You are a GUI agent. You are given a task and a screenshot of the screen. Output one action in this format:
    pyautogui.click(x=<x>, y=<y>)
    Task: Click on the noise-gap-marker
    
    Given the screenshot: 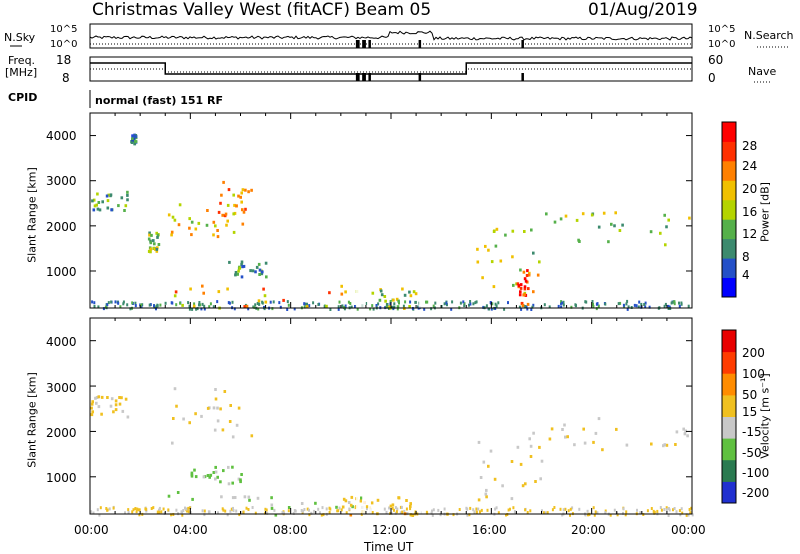 What is the action you would take?
    pyautogui.click(x=522, y=44)
    